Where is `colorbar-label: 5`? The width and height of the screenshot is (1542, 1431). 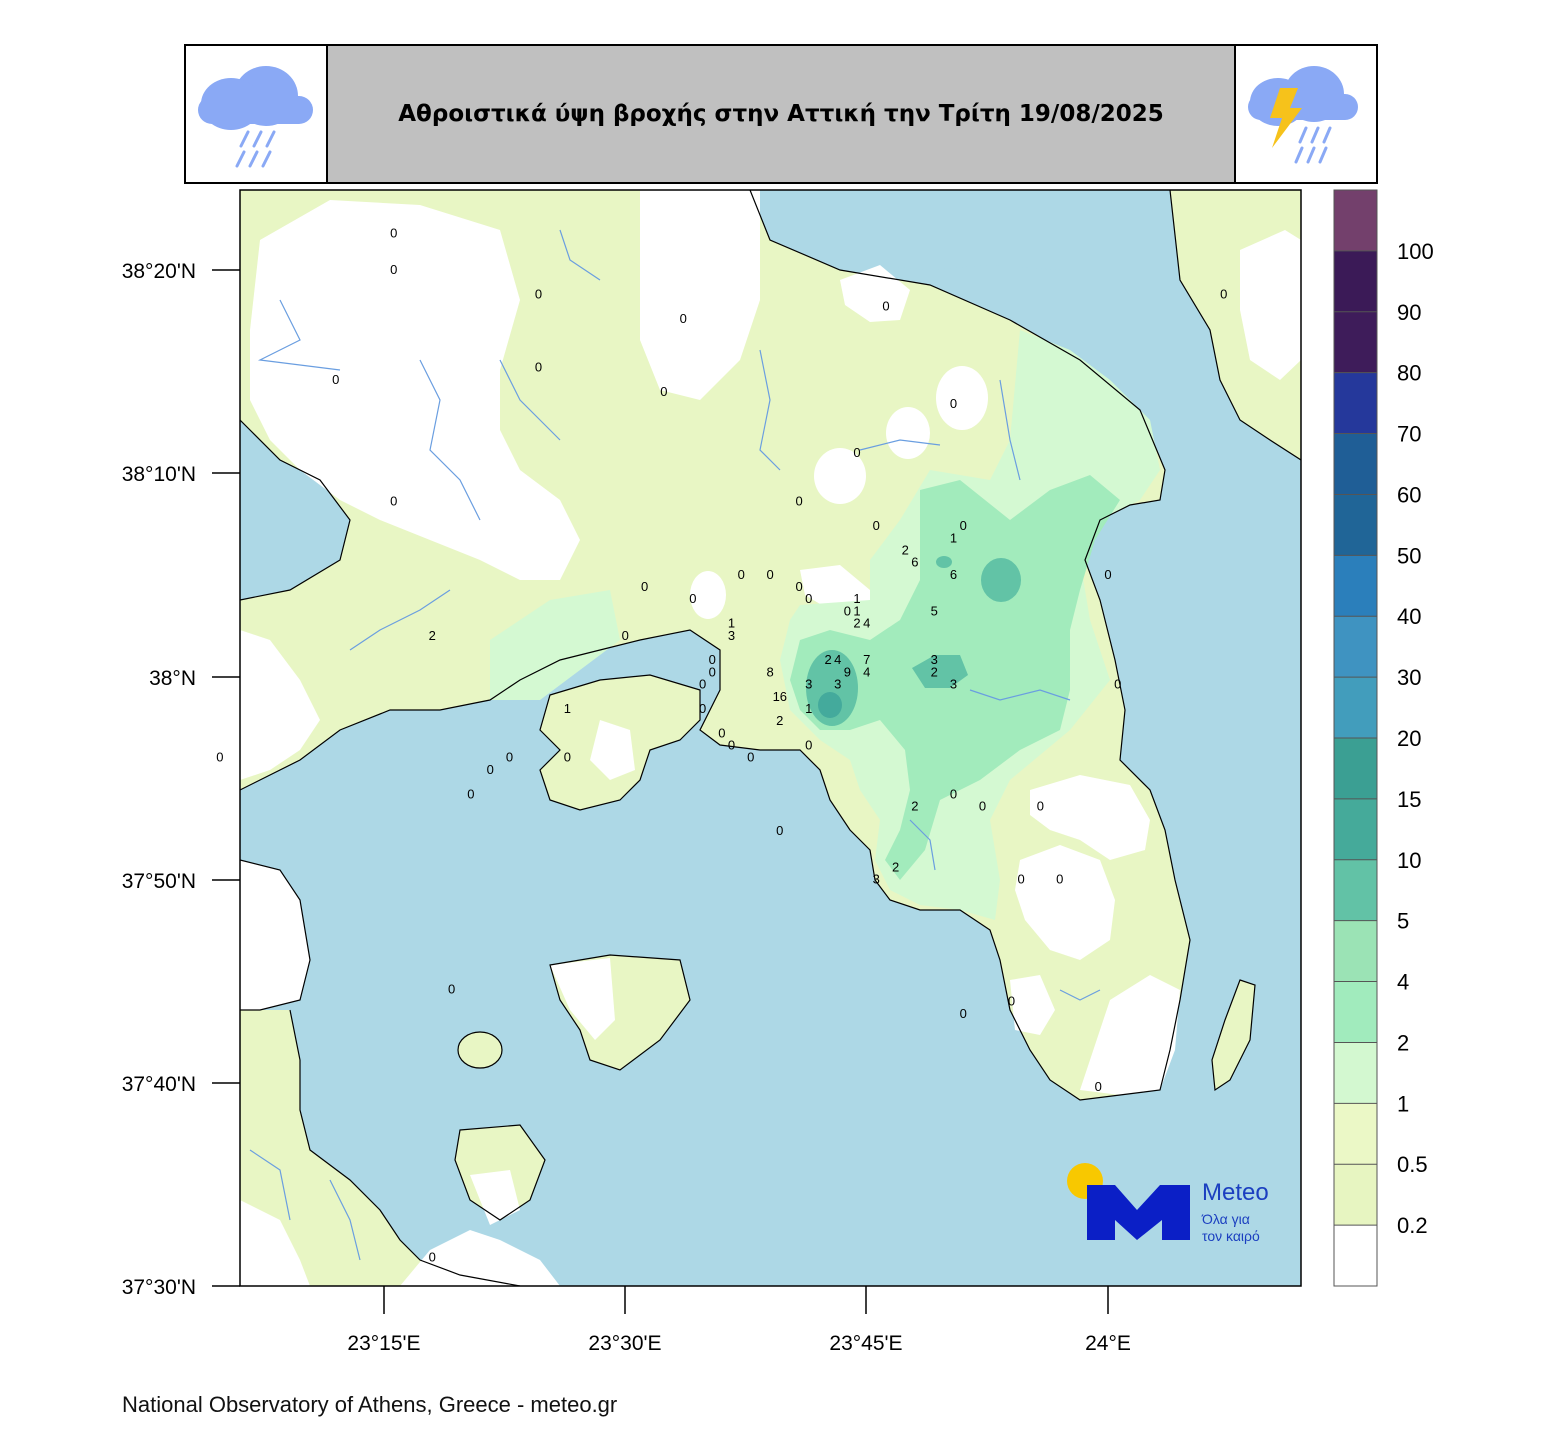
colorbar-label: 5 is located at coordinates (1403, 921).